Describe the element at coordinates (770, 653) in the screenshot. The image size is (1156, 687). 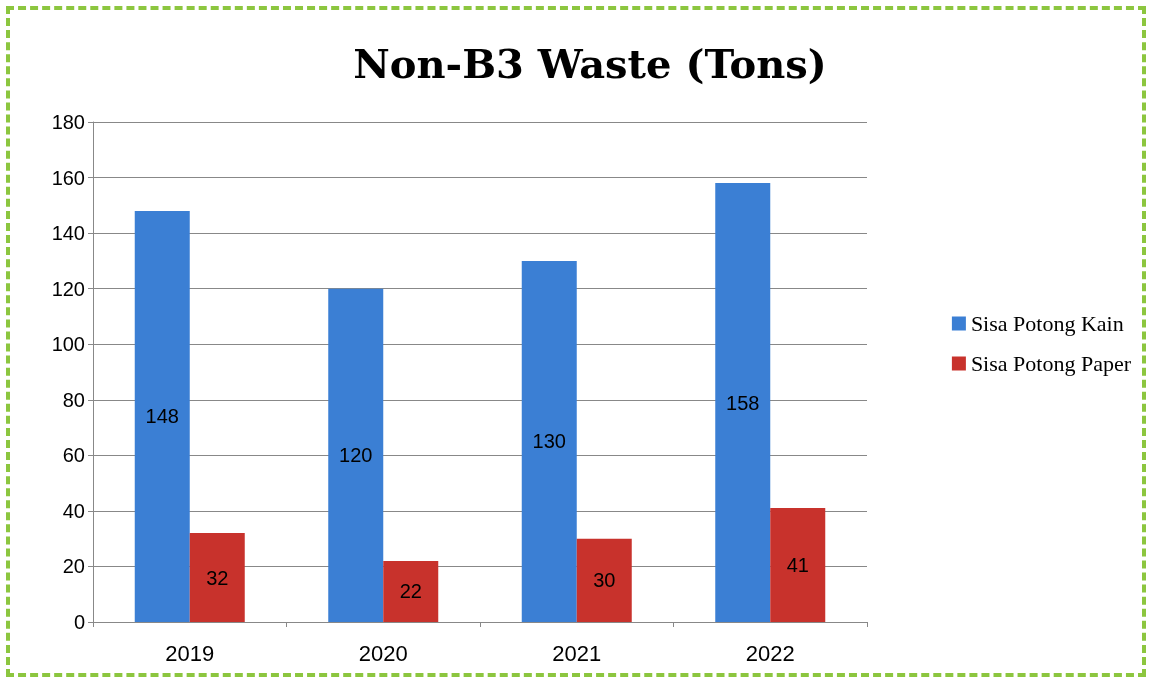
I see `x-tick-label: 2022` at that location.